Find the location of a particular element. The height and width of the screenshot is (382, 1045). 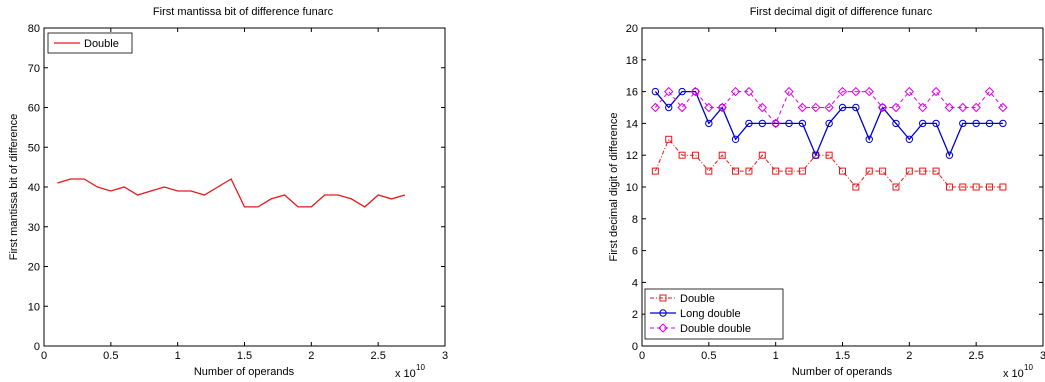

legend-marker-square is located at coordinates (663, 298).